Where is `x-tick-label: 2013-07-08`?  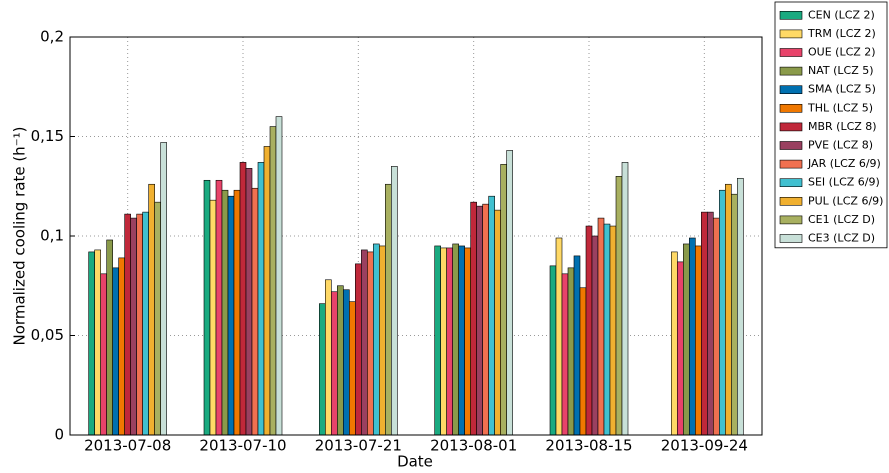 x-tick-label: 2013-07-08 is located at coordinates (127, 446).